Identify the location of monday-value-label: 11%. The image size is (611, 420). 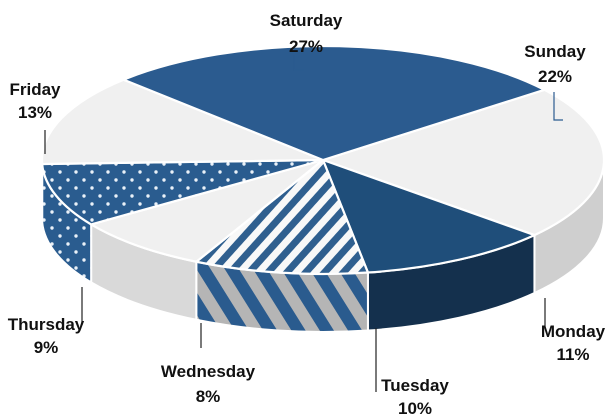
(572, 354).